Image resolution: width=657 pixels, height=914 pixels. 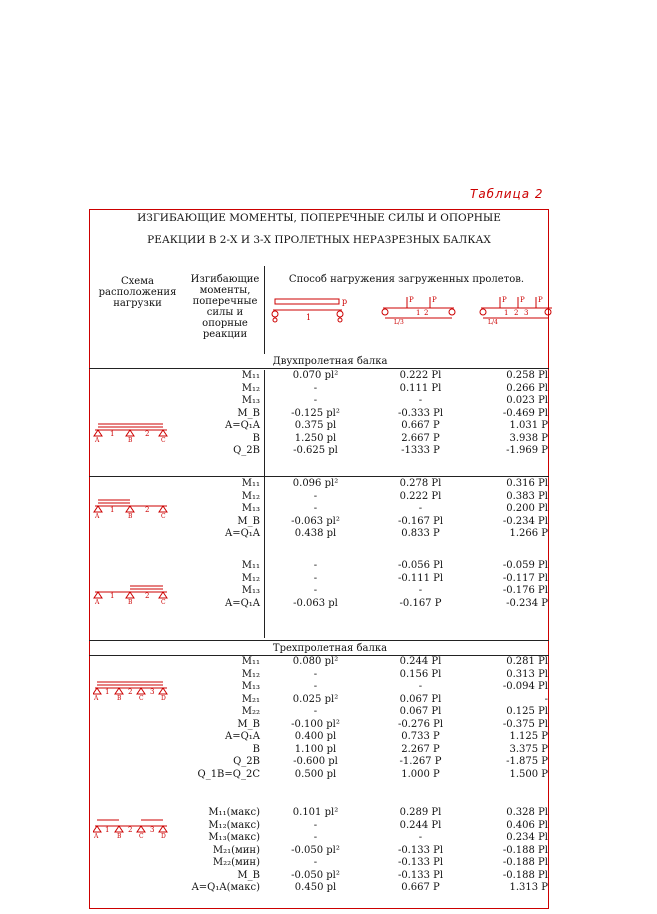 What do you see at coordinates (137, 292) in the screenshot?
I see `column-header-schema: Схема расположения нагрузки` at bounding box center [137, 292].